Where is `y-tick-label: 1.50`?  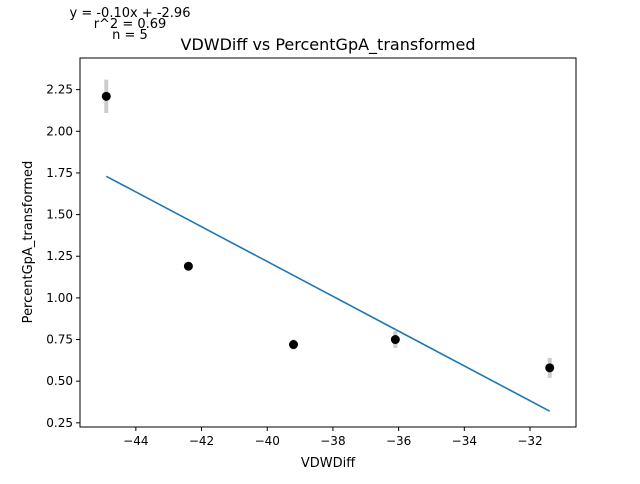 y-tick-label: 1.50 is located at coordinates (59, 215).